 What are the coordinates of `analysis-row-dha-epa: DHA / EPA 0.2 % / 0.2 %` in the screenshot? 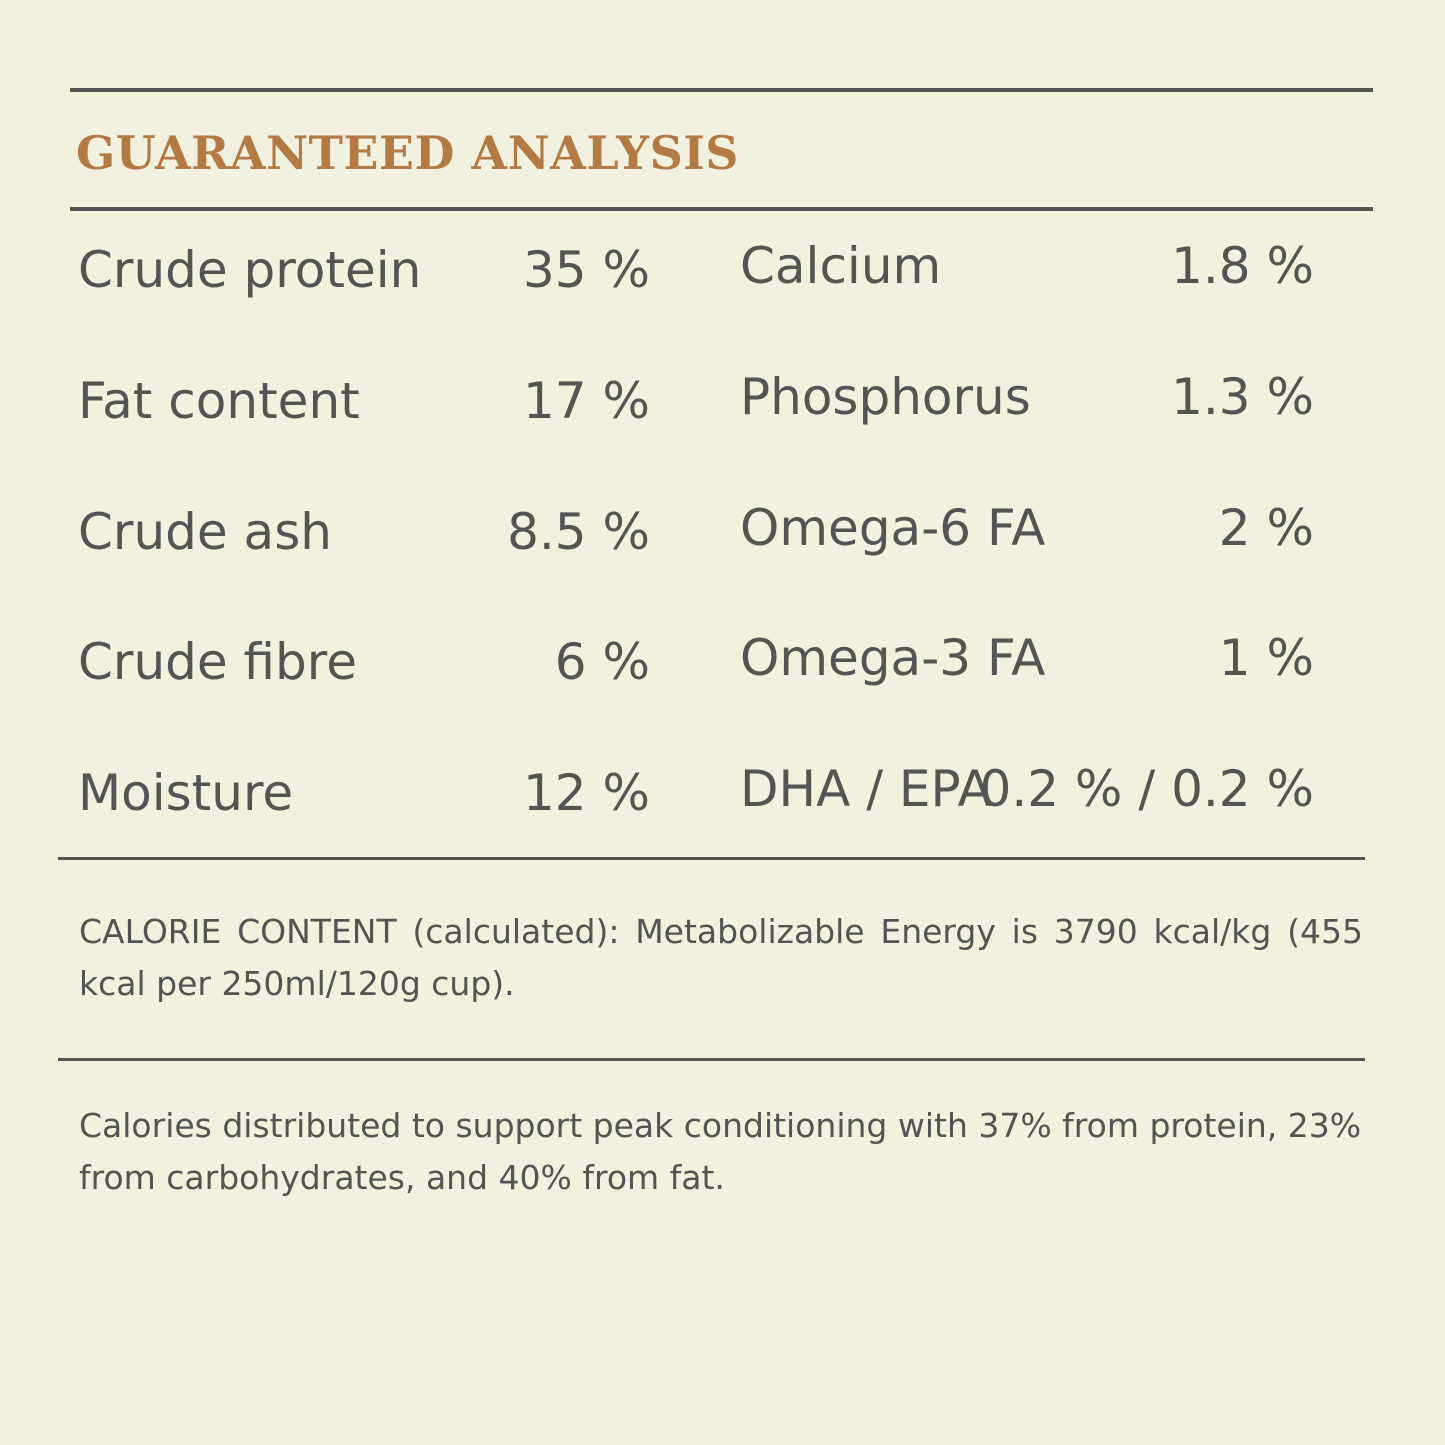 It's located at (1027, 789).